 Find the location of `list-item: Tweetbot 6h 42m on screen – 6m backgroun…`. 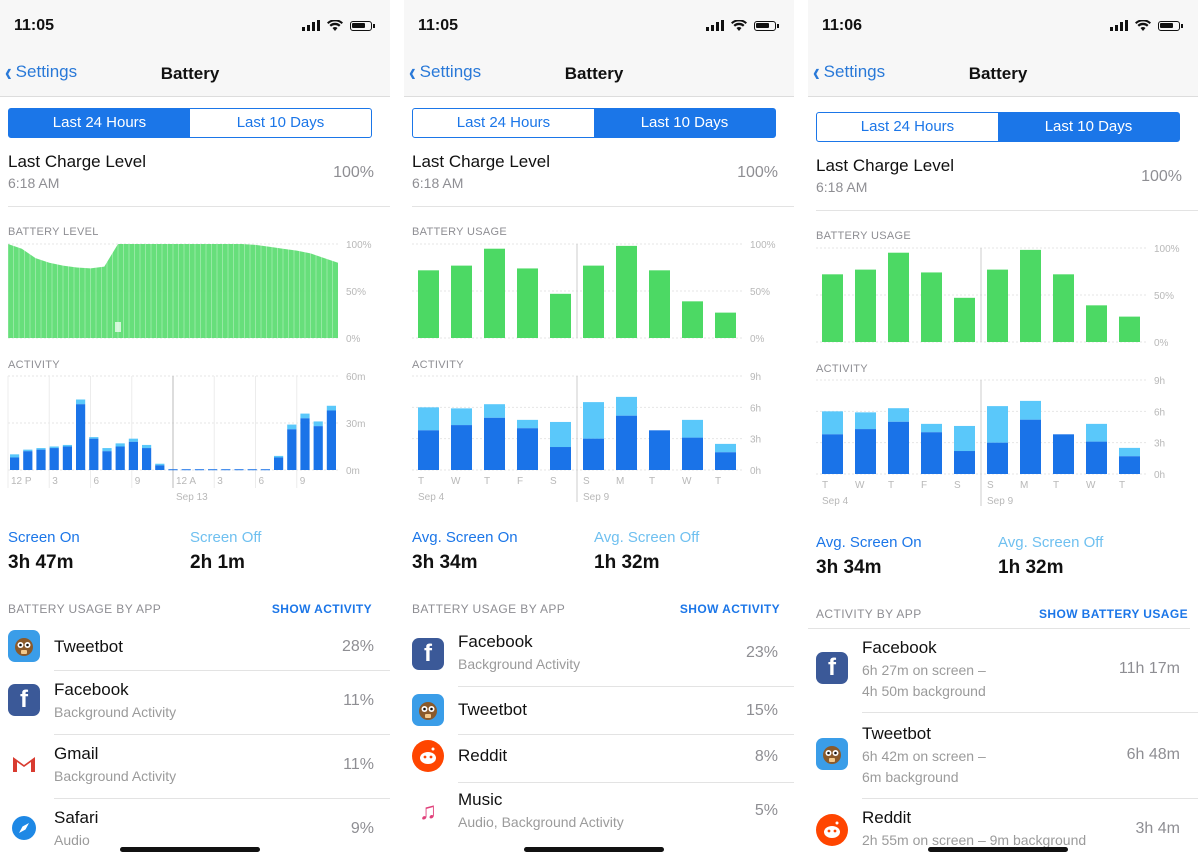

list-item: Tweetbot 6h 42m on screen – 6m backgroun… is located at coordinates (1007, 757).